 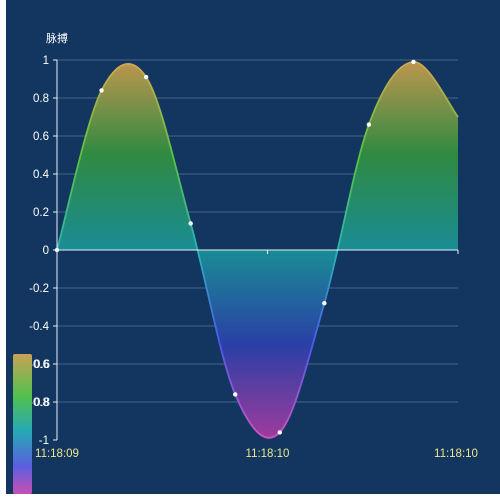 What do you see at coordinates (44, 441) in the screenshot?
I see `y-tick-label: -1` at bounding box center [44, 441].